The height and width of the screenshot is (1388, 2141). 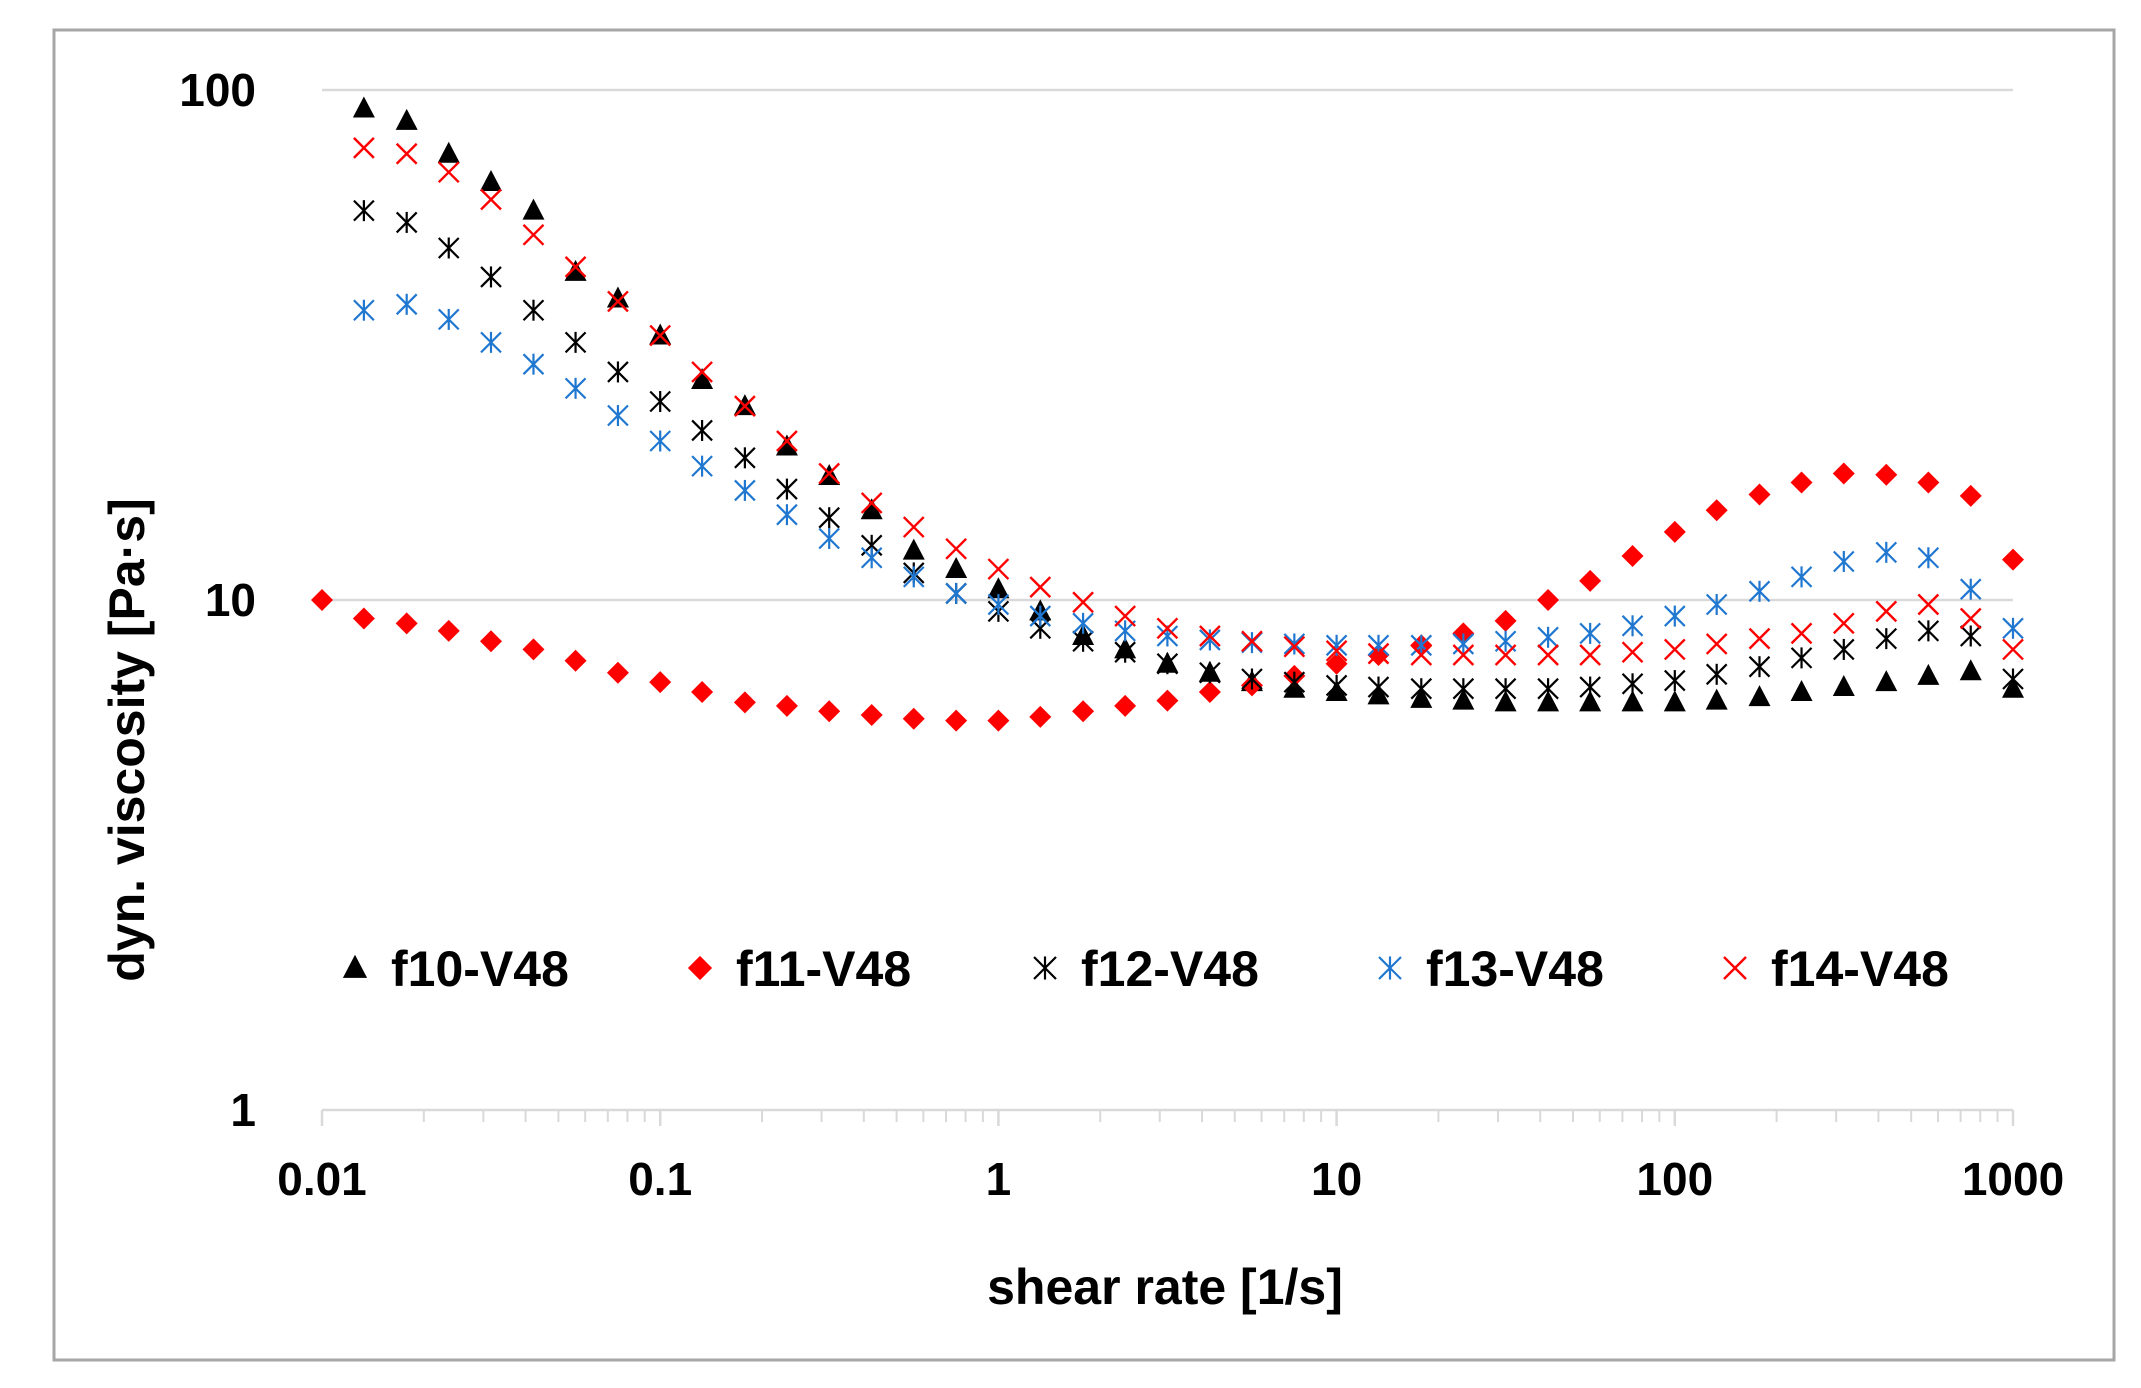 What do you see at coordinates (999, 1179) in the screenshot?
I see `x-tick-label: 1` at bounding box center [999, 1179].